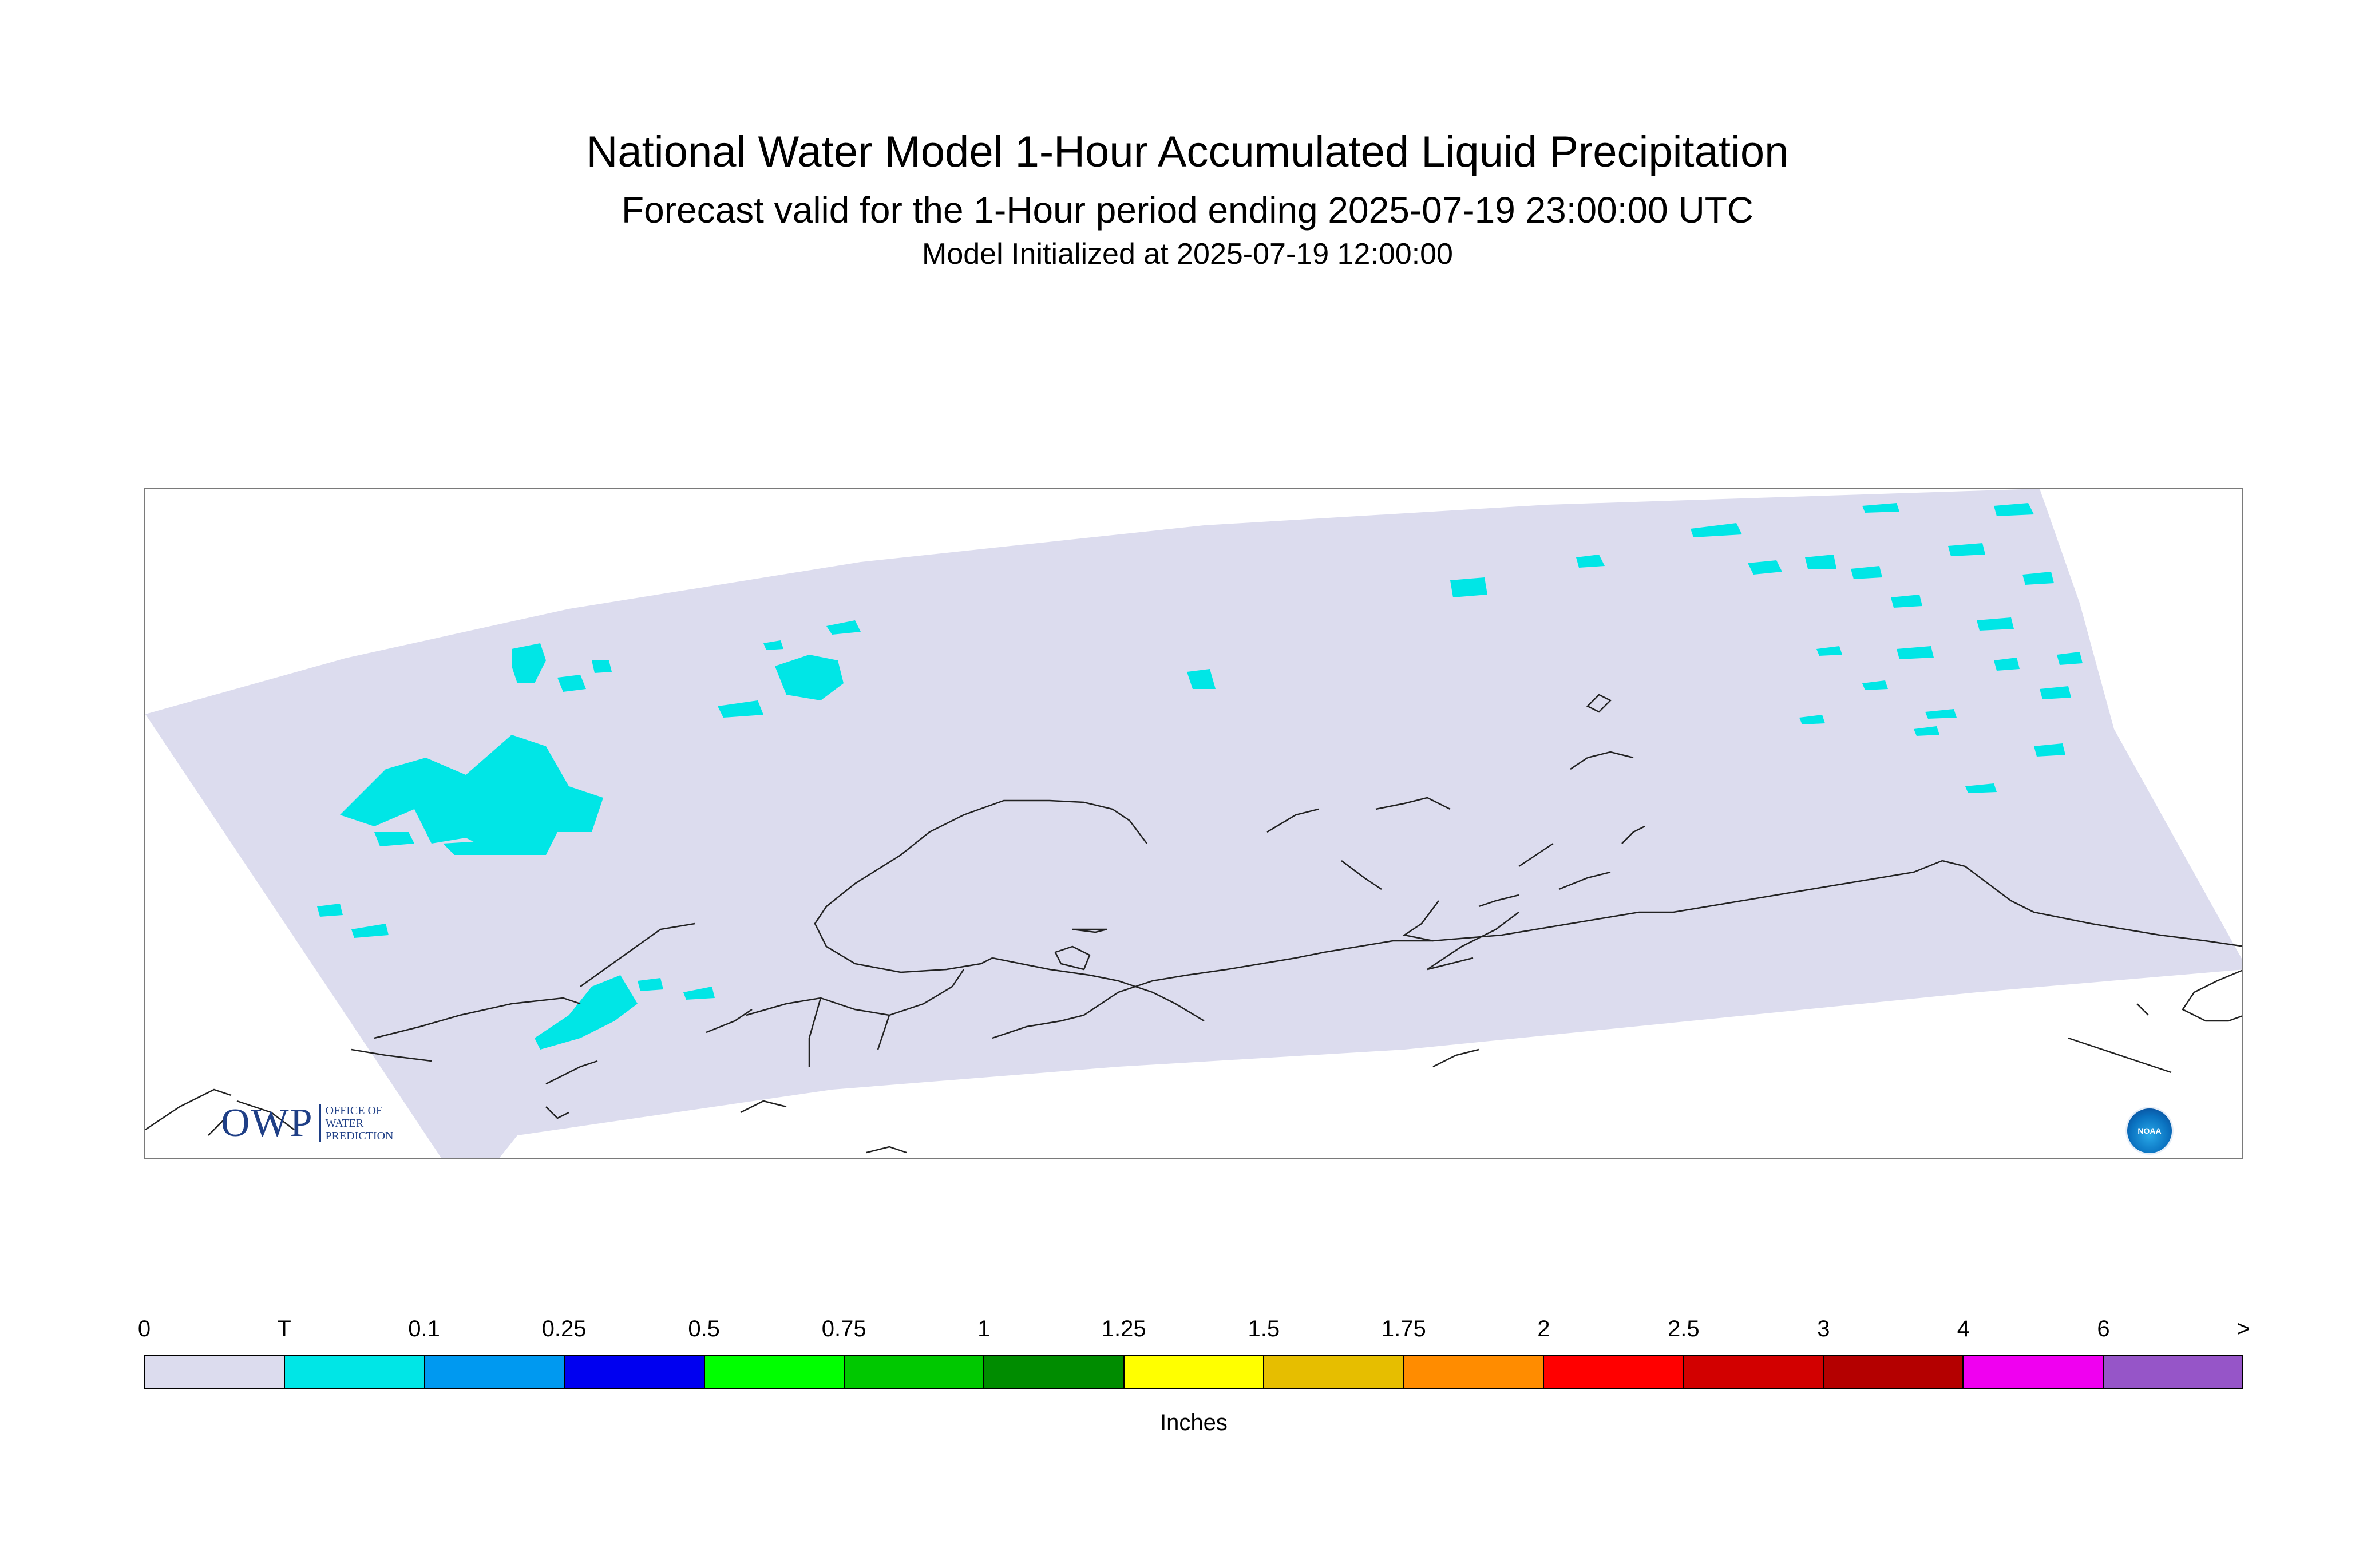 This screenshot has width=2375, height=1568. Describe the element at coordinates (2244, 1328) in the screenshot. I see `legend-tick-label: >` at that location.